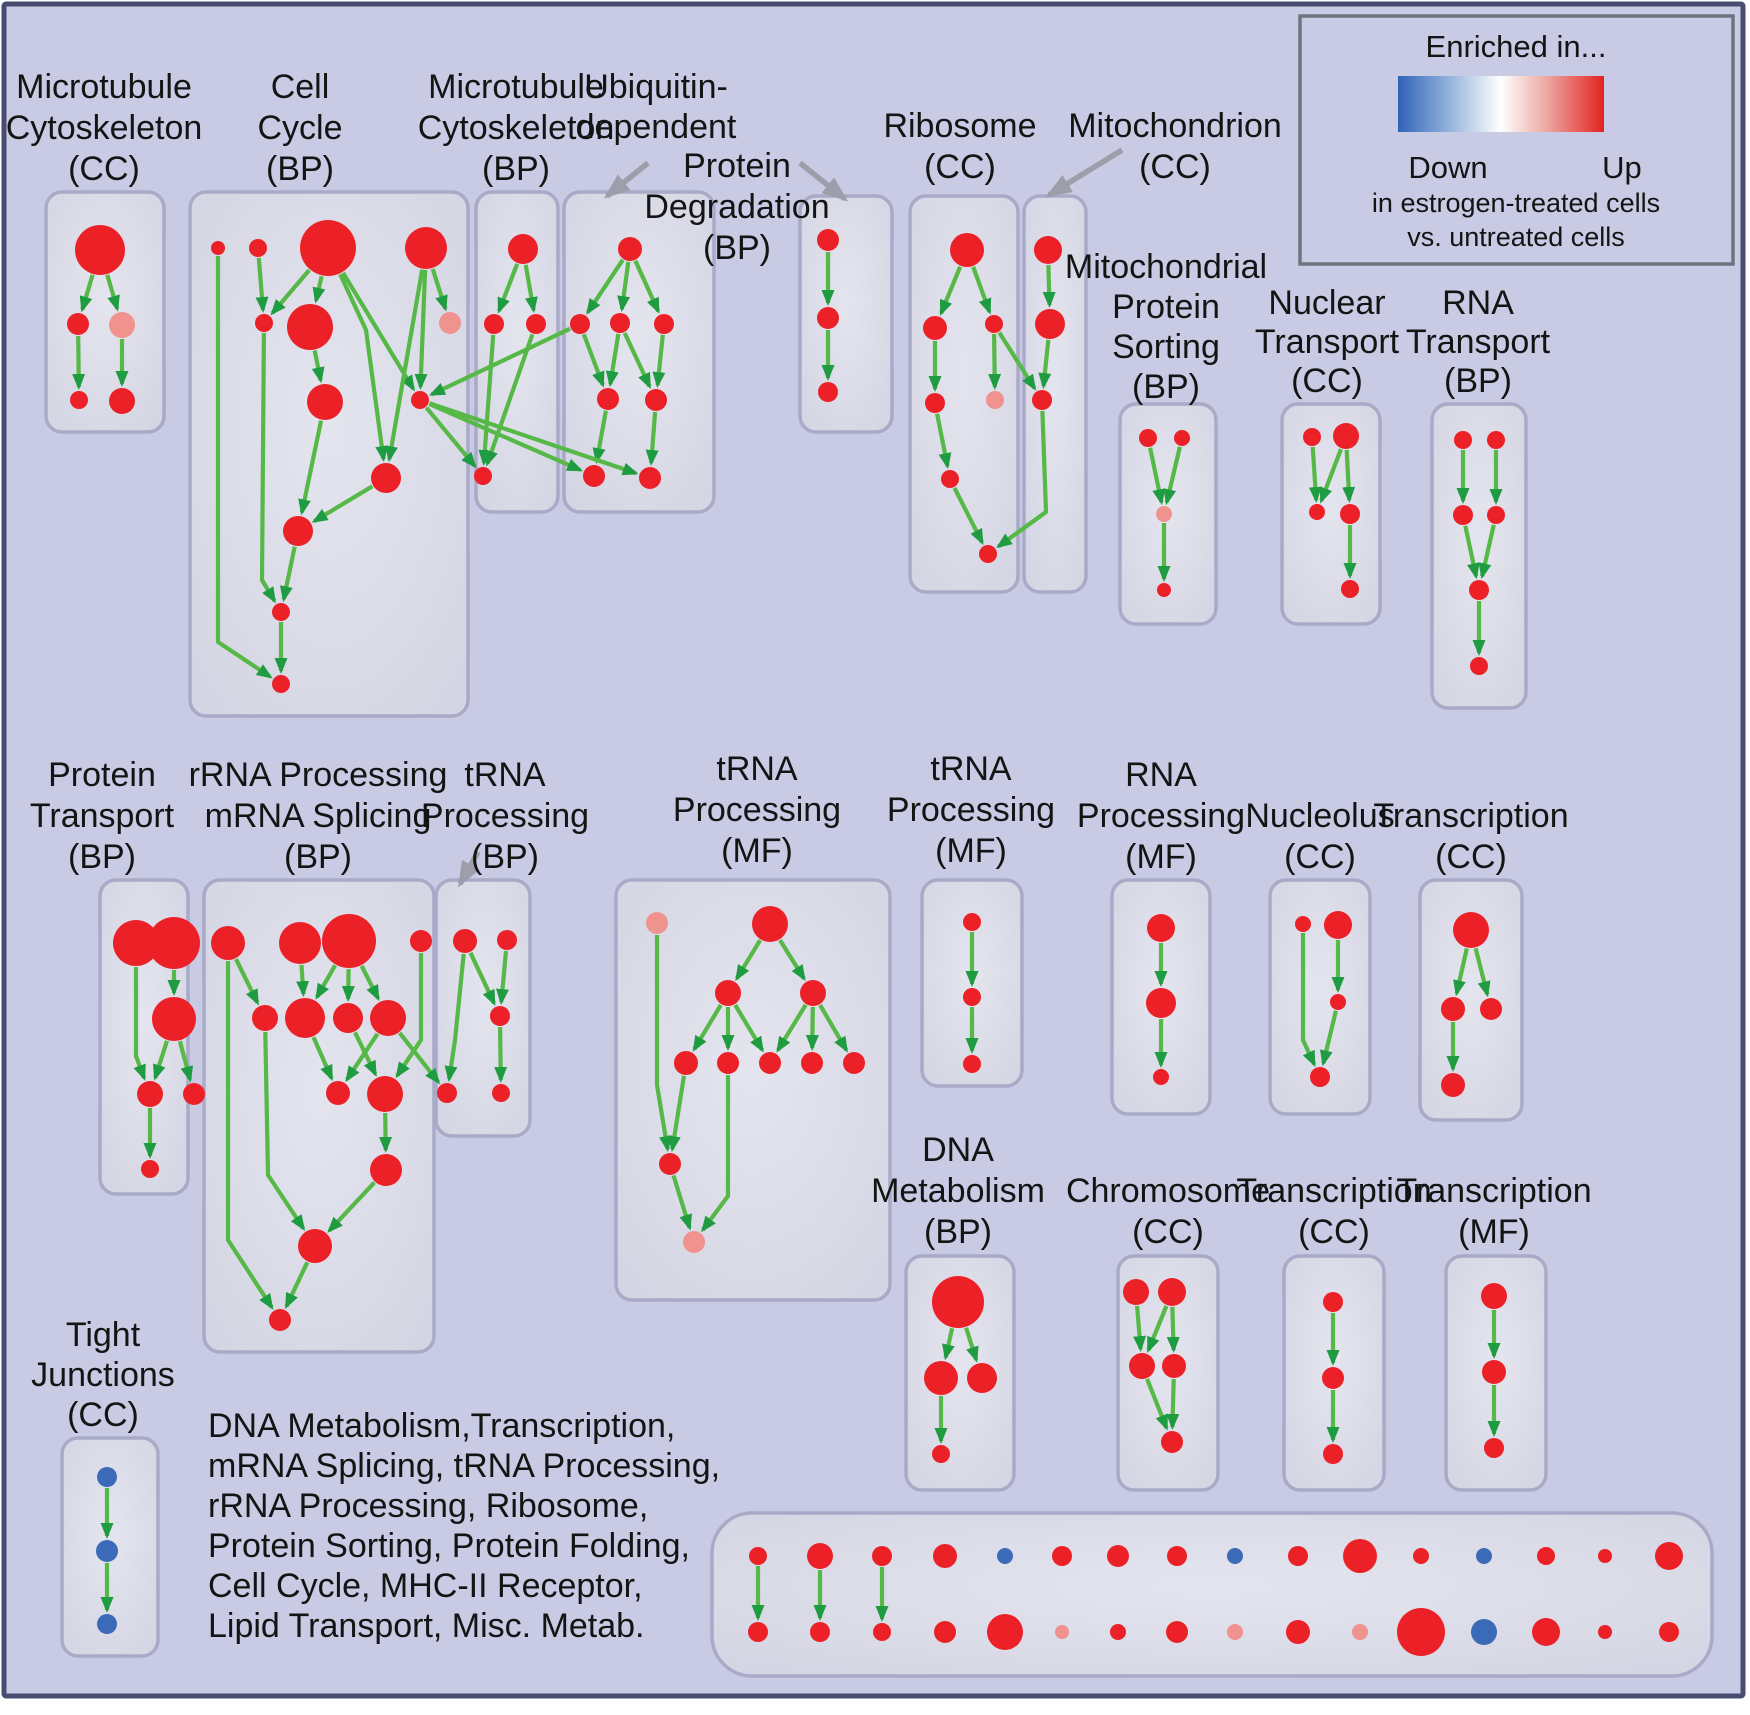 The height and width of the screenshot is (1715, 1750). I want to click on go-term-node-n5, so click(264, 323).